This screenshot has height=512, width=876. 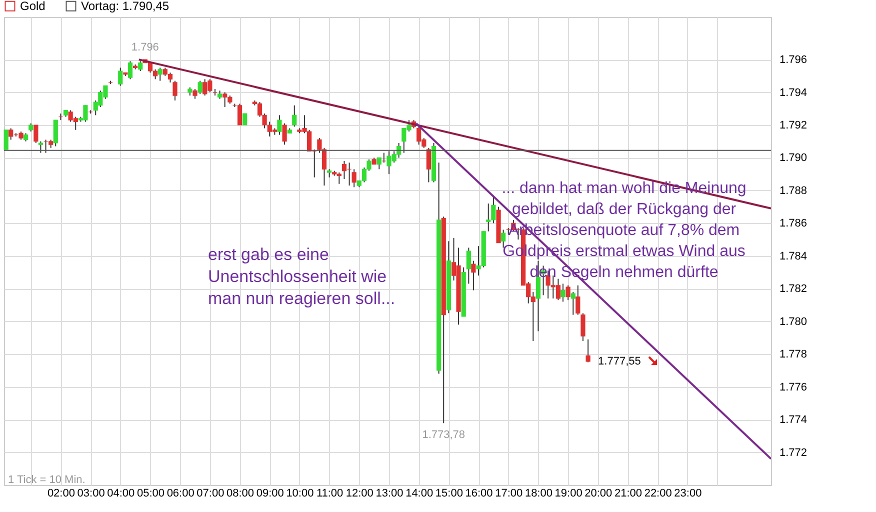 What do you see at coordinates (180, 494) in the screenshot?
I see `x-tick-label: 06:00` at bounding box center [180, 494].